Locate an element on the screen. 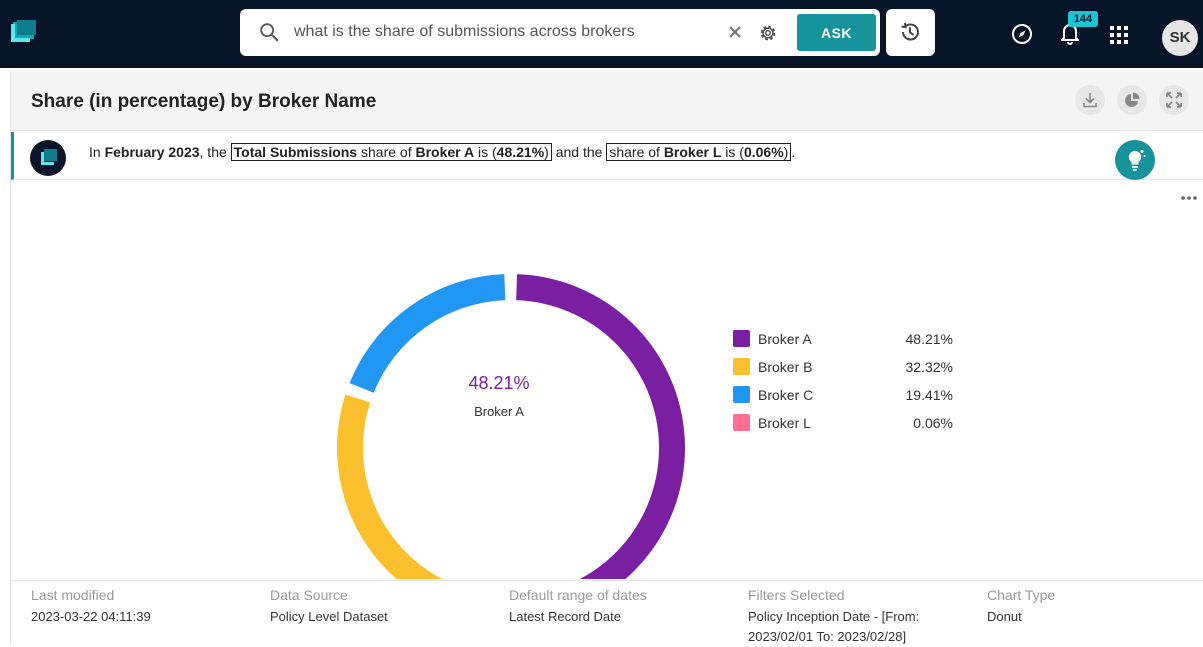 The width and height of the screenshot is (1203, 647). donut-slice-broker-c is located at coordinates (427, 333).